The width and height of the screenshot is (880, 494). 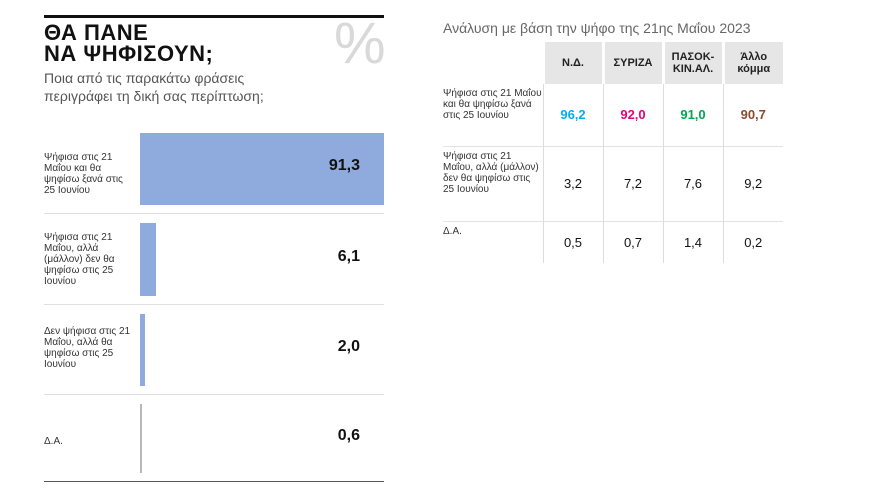 I want to click on title-line-2: ΝΑ ΨΗΦΙΣΟΥΝ;, so click(x=129, y=53).